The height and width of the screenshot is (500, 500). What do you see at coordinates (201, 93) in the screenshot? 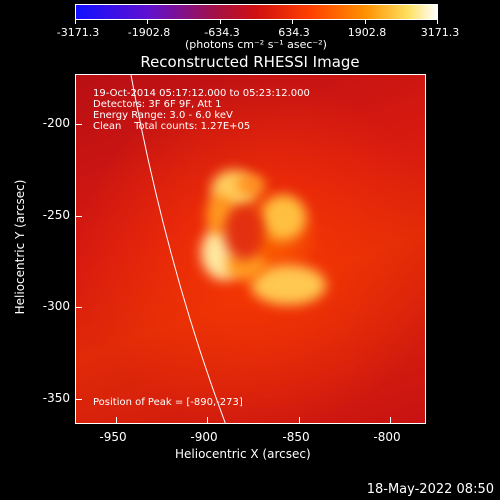
I see `info-time-range: 19-Oct-2014 05:17:12.000 to 05:23:12.000` at bounding box center [201, 93].